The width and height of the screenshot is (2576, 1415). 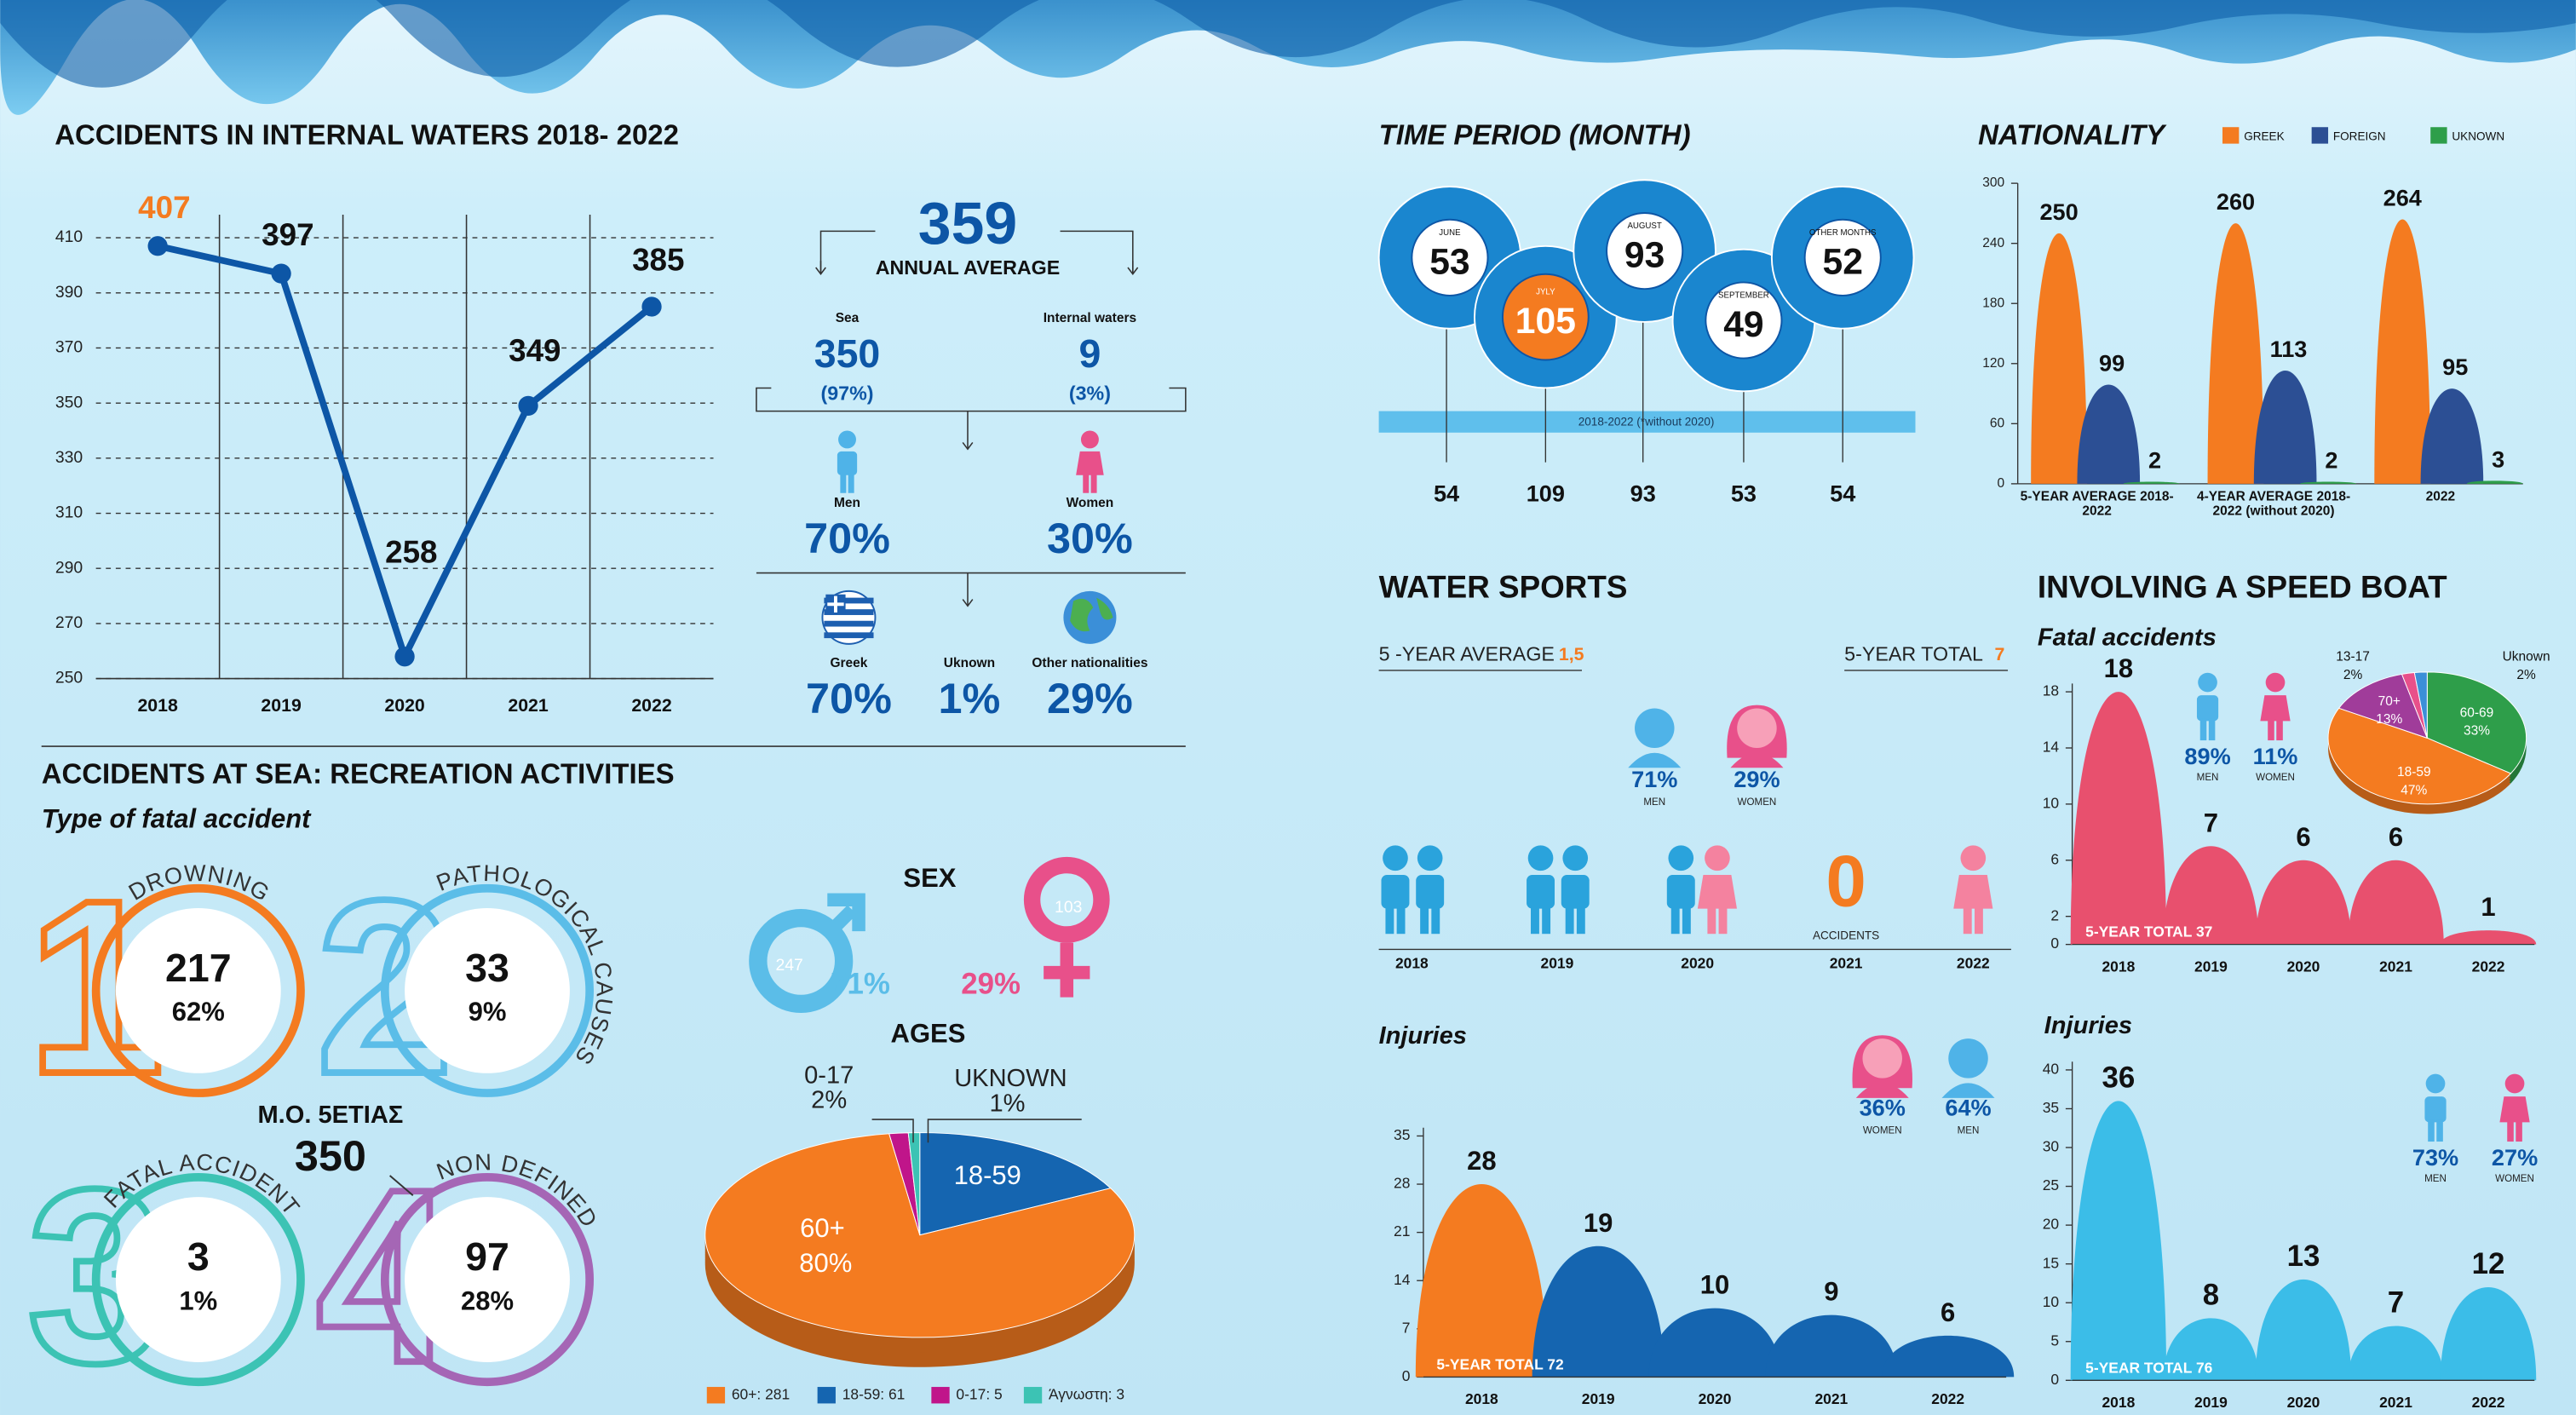 I want to click on value-label: 6, so click(x=1948, y=1312).